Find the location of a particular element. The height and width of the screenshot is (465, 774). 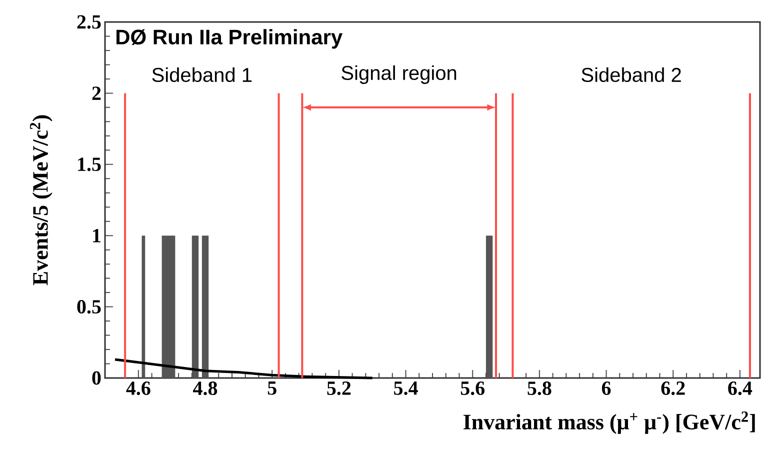

x-tick-label: 6 is located at coordinates (606, 388).